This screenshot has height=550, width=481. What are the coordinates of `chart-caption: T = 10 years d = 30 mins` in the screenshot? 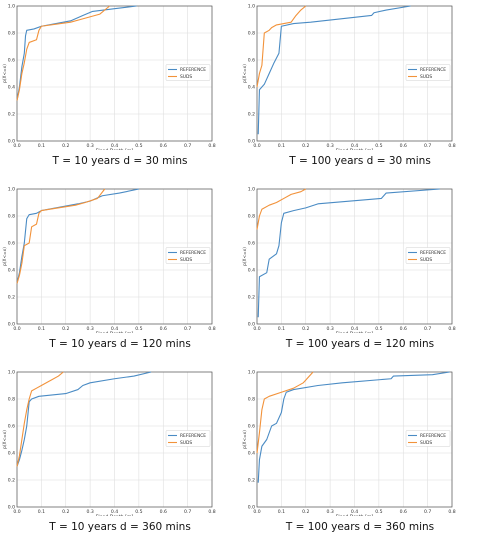 It's located at (120, 161).